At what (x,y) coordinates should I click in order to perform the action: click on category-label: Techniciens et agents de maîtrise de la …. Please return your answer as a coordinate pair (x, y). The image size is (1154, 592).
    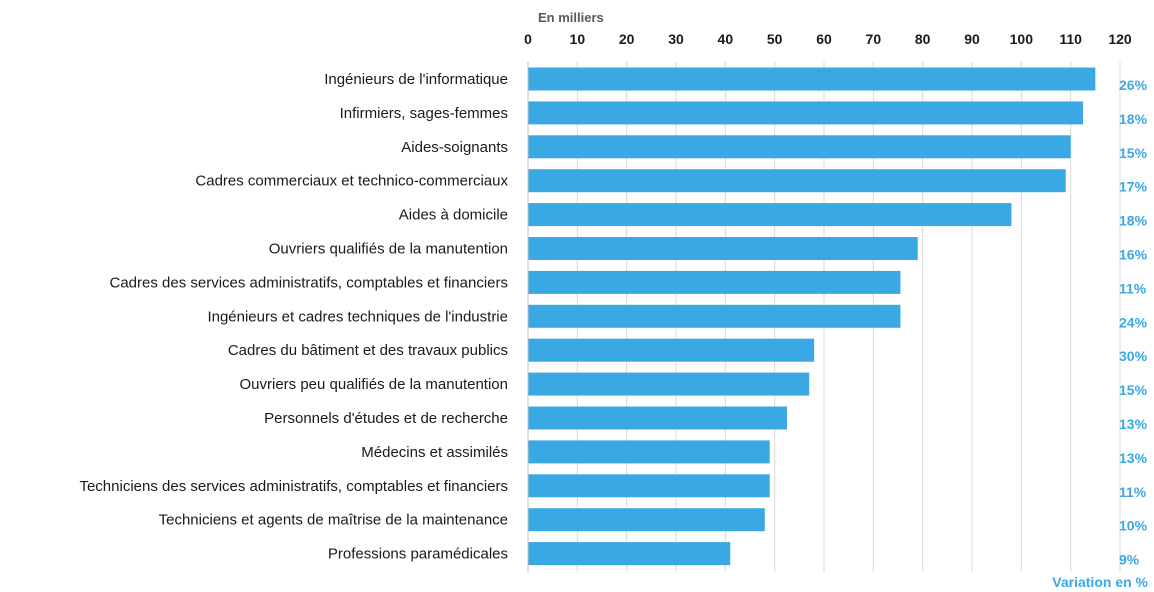
    Looking at the image, I should click on (333, 520).